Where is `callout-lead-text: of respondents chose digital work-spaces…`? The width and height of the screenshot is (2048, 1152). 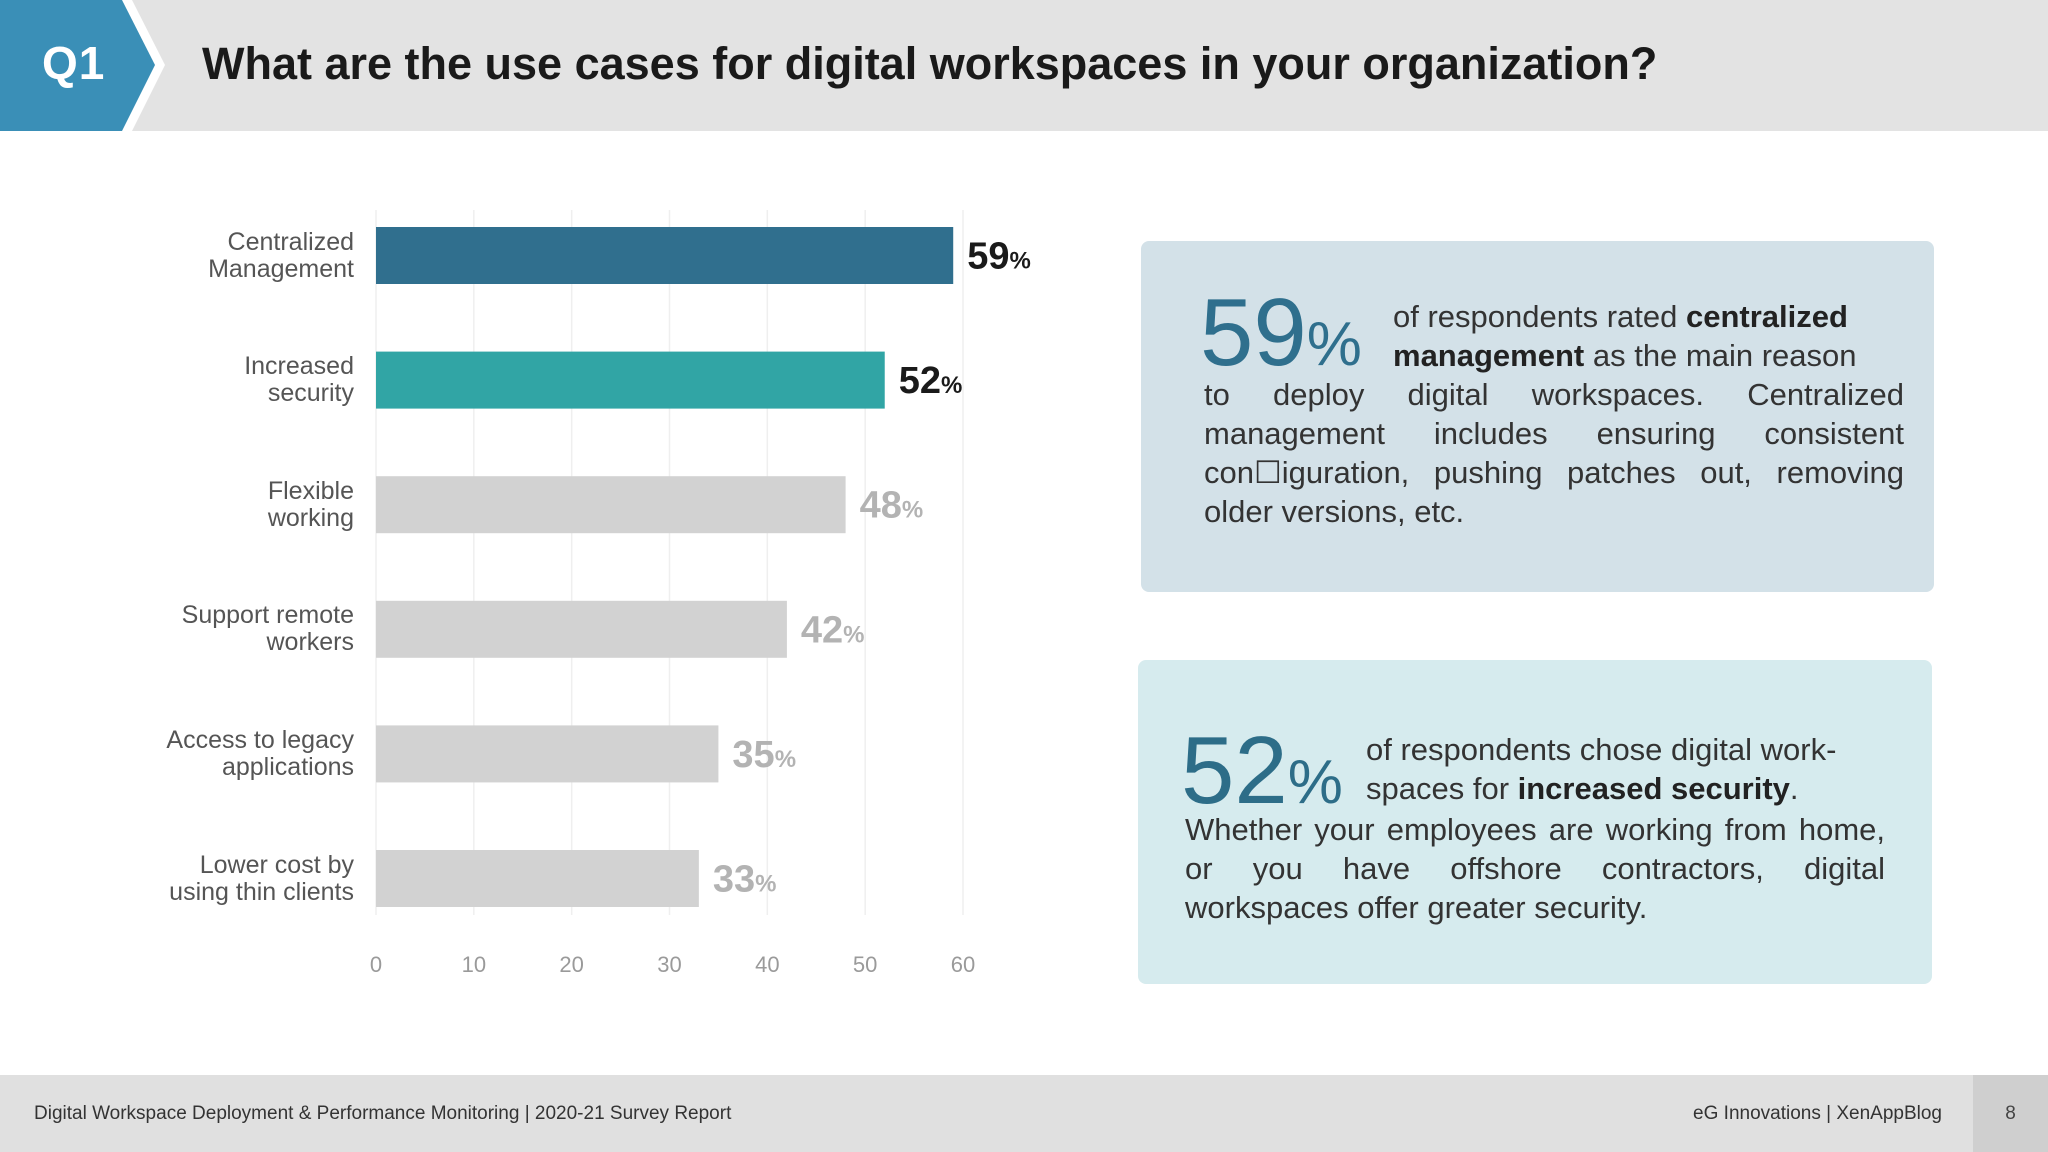
callout-lead-text: of respondents chose digital work-spaces… is located at coordinates (1636, 769).